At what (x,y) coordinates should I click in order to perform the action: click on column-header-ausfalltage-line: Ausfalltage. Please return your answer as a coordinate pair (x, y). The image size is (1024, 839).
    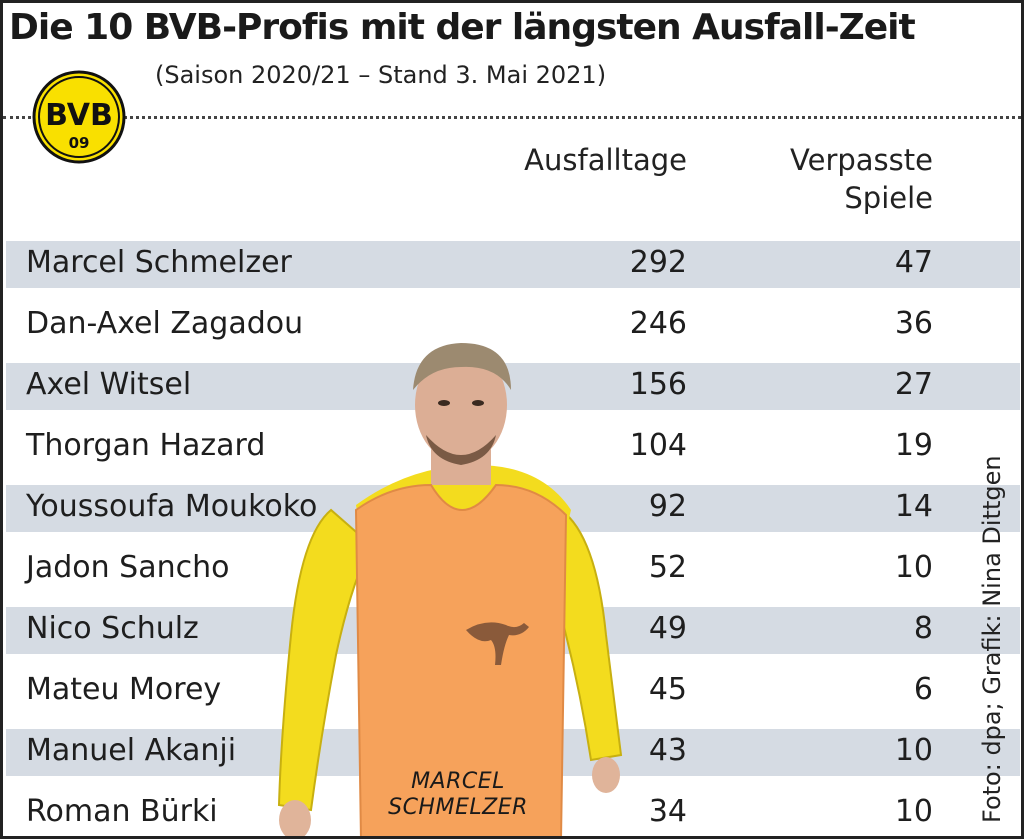
    Looking at the image, I should click on (605, 160).